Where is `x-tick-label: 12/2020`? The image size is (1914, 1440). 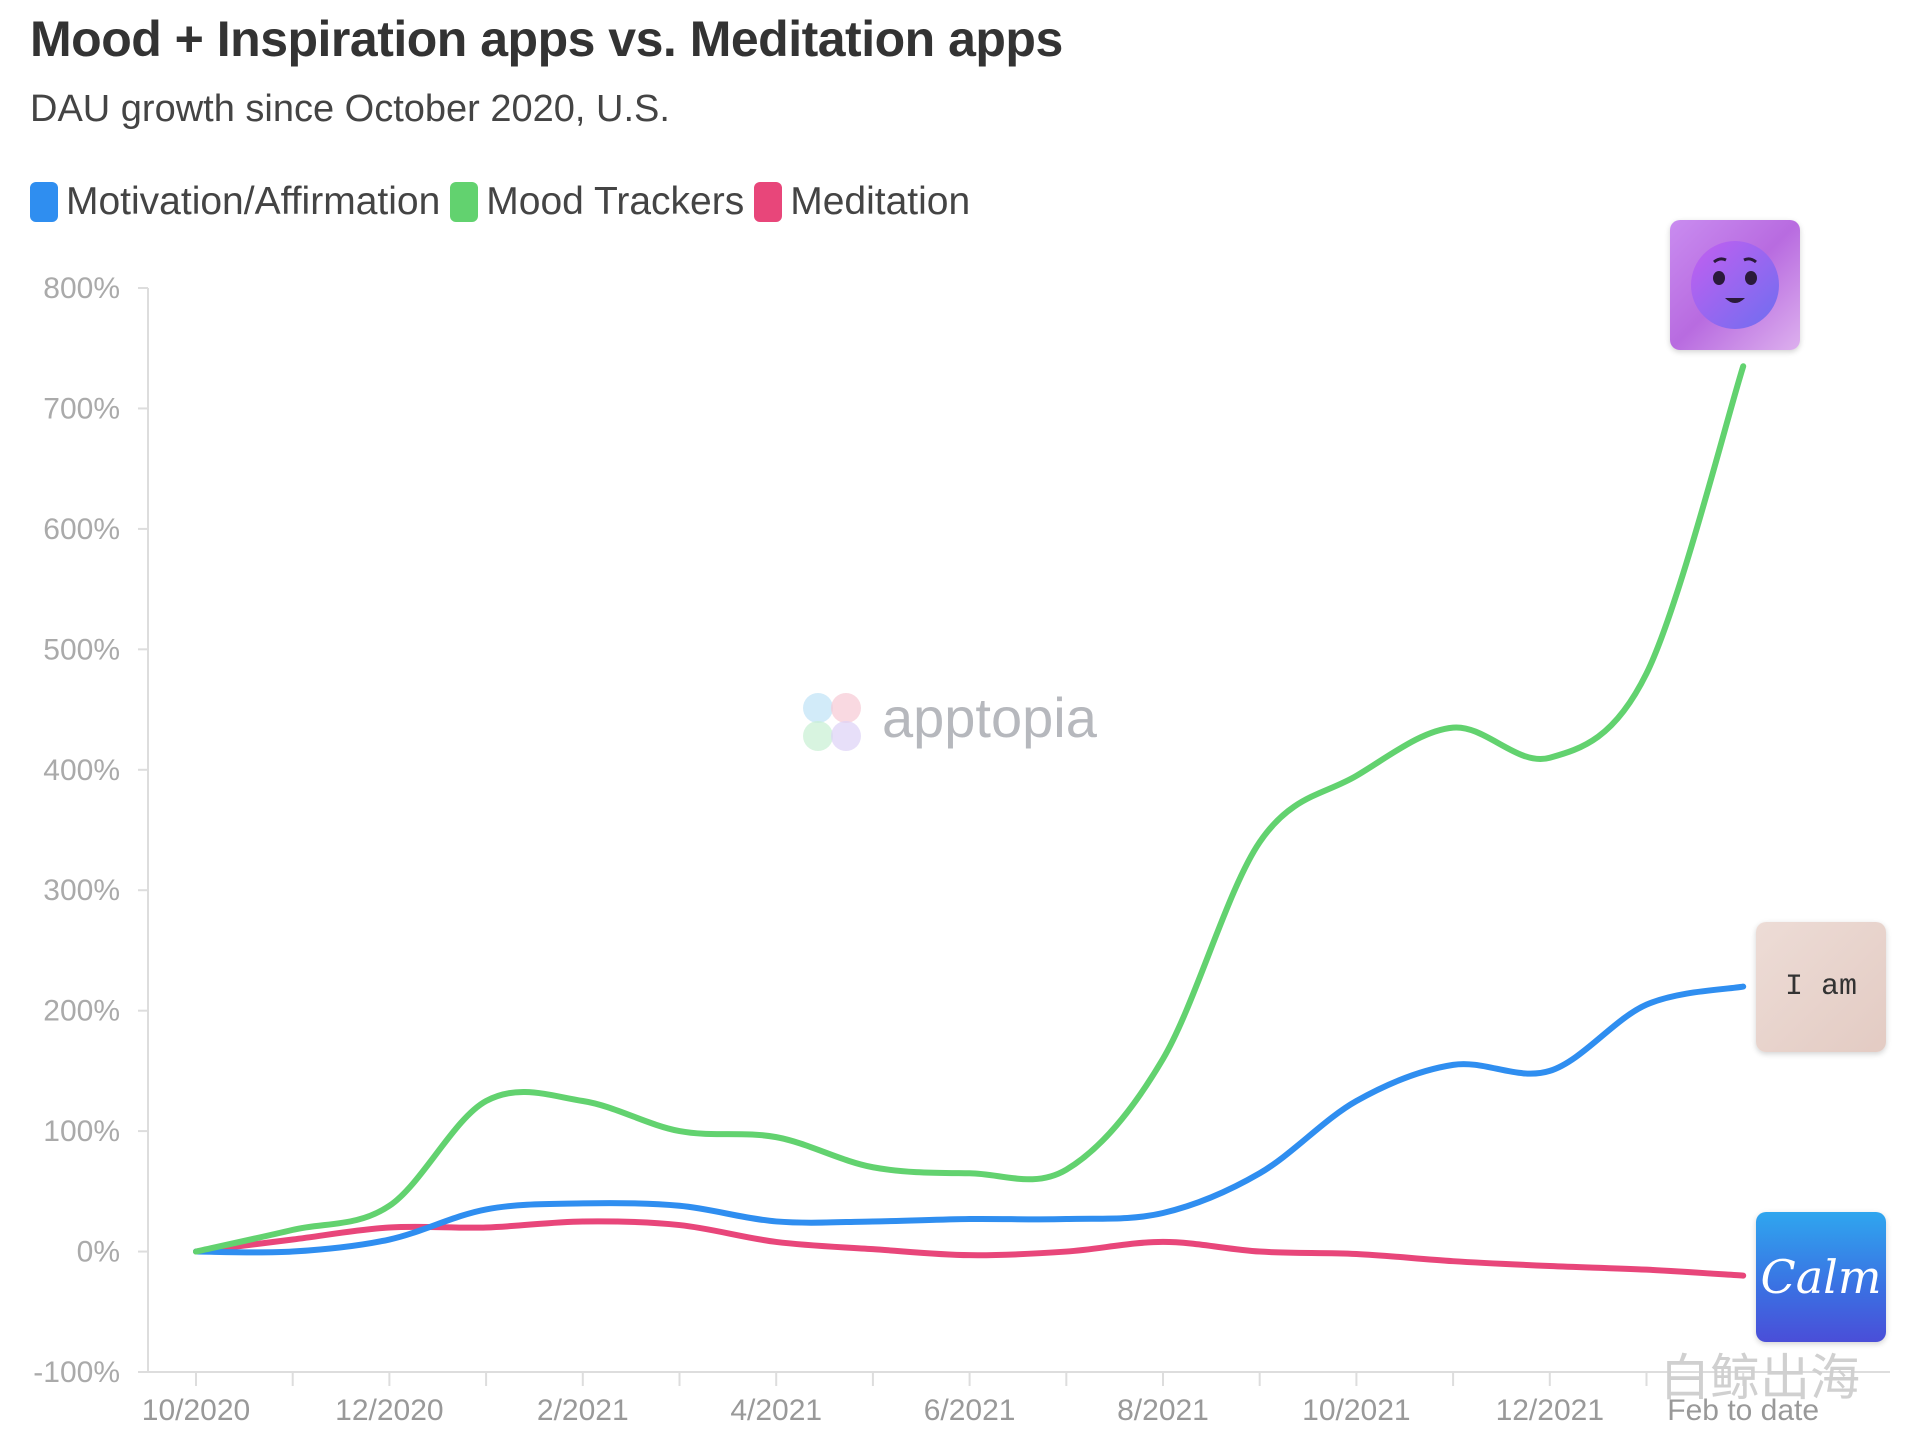
x-tick-label: 12/2020 is located at coordinates (389, 1410).